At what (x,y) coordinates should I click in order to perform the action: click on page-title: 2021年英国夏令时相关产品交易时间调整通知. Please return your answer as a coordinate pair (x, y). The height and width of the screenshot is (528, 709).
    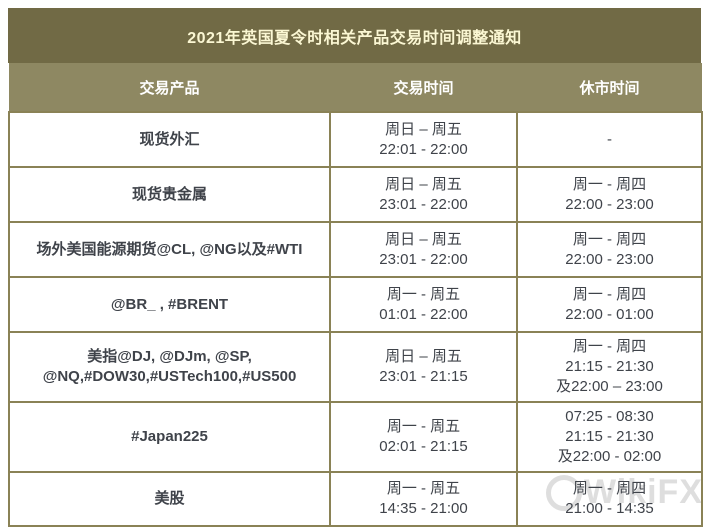
    Looking at the image, I should click on (354, 35).